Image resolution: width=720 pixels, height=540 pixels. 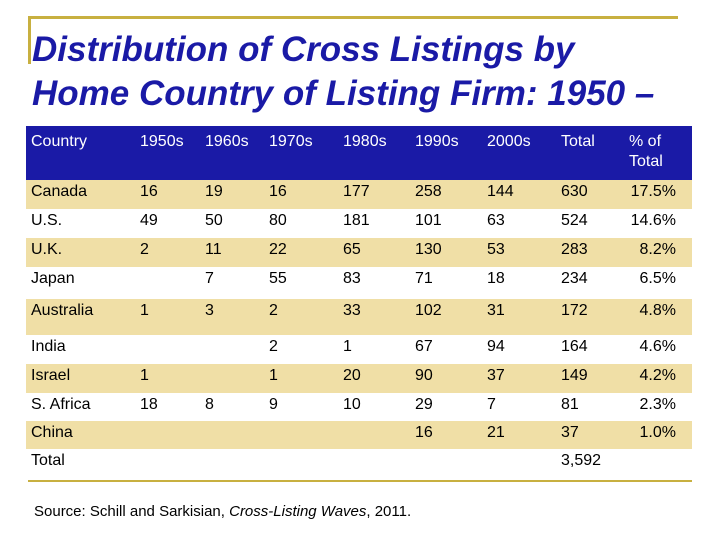 I want to click on table-cell: 22, so click(x=301, y=252).